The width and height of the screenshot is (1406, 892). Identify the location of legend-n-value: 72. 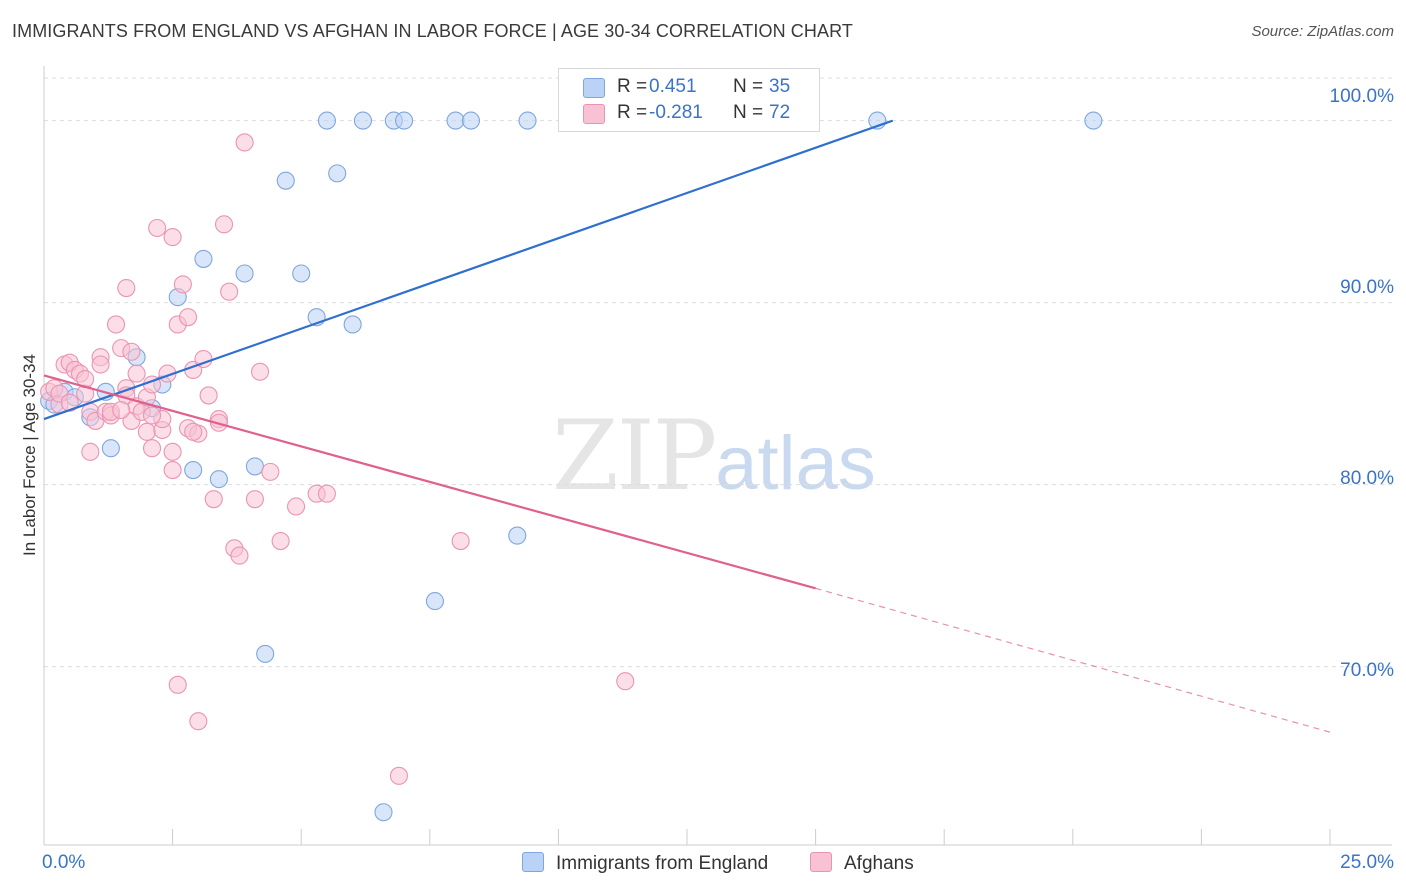
(780, 112).